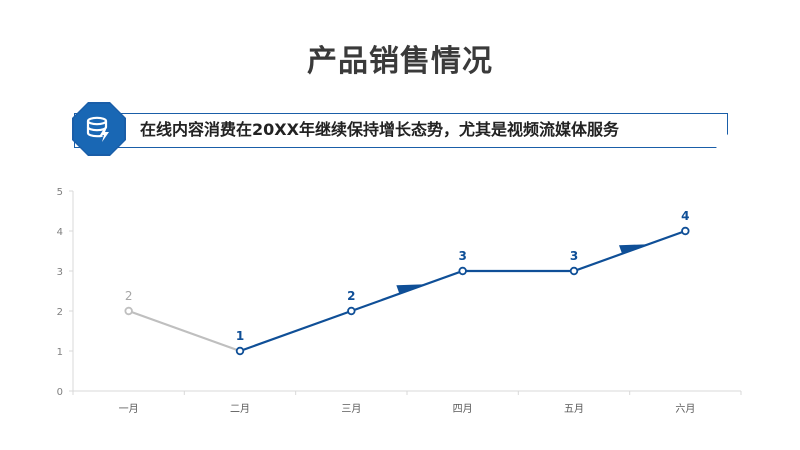 The image size is (800, 450). Describe the element at coordinates (400, 61) in the screenshot. I see `page-title: 产品销售情况` at that location.